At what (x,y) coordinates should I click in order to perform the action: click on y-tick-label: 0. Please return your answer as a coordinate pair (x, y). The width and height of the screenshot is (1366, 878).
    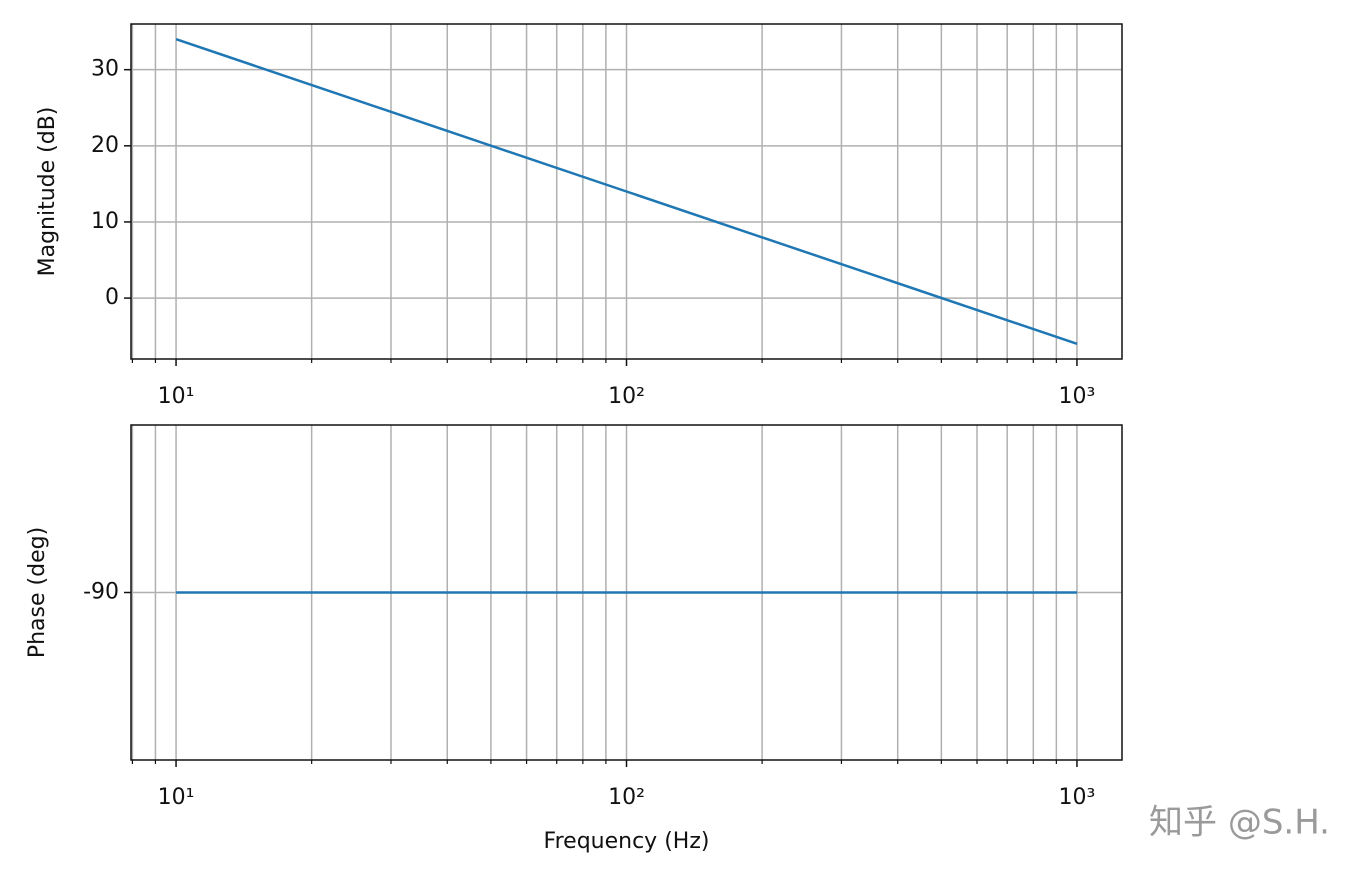
    Looking at the image, I should click on (112, 297).